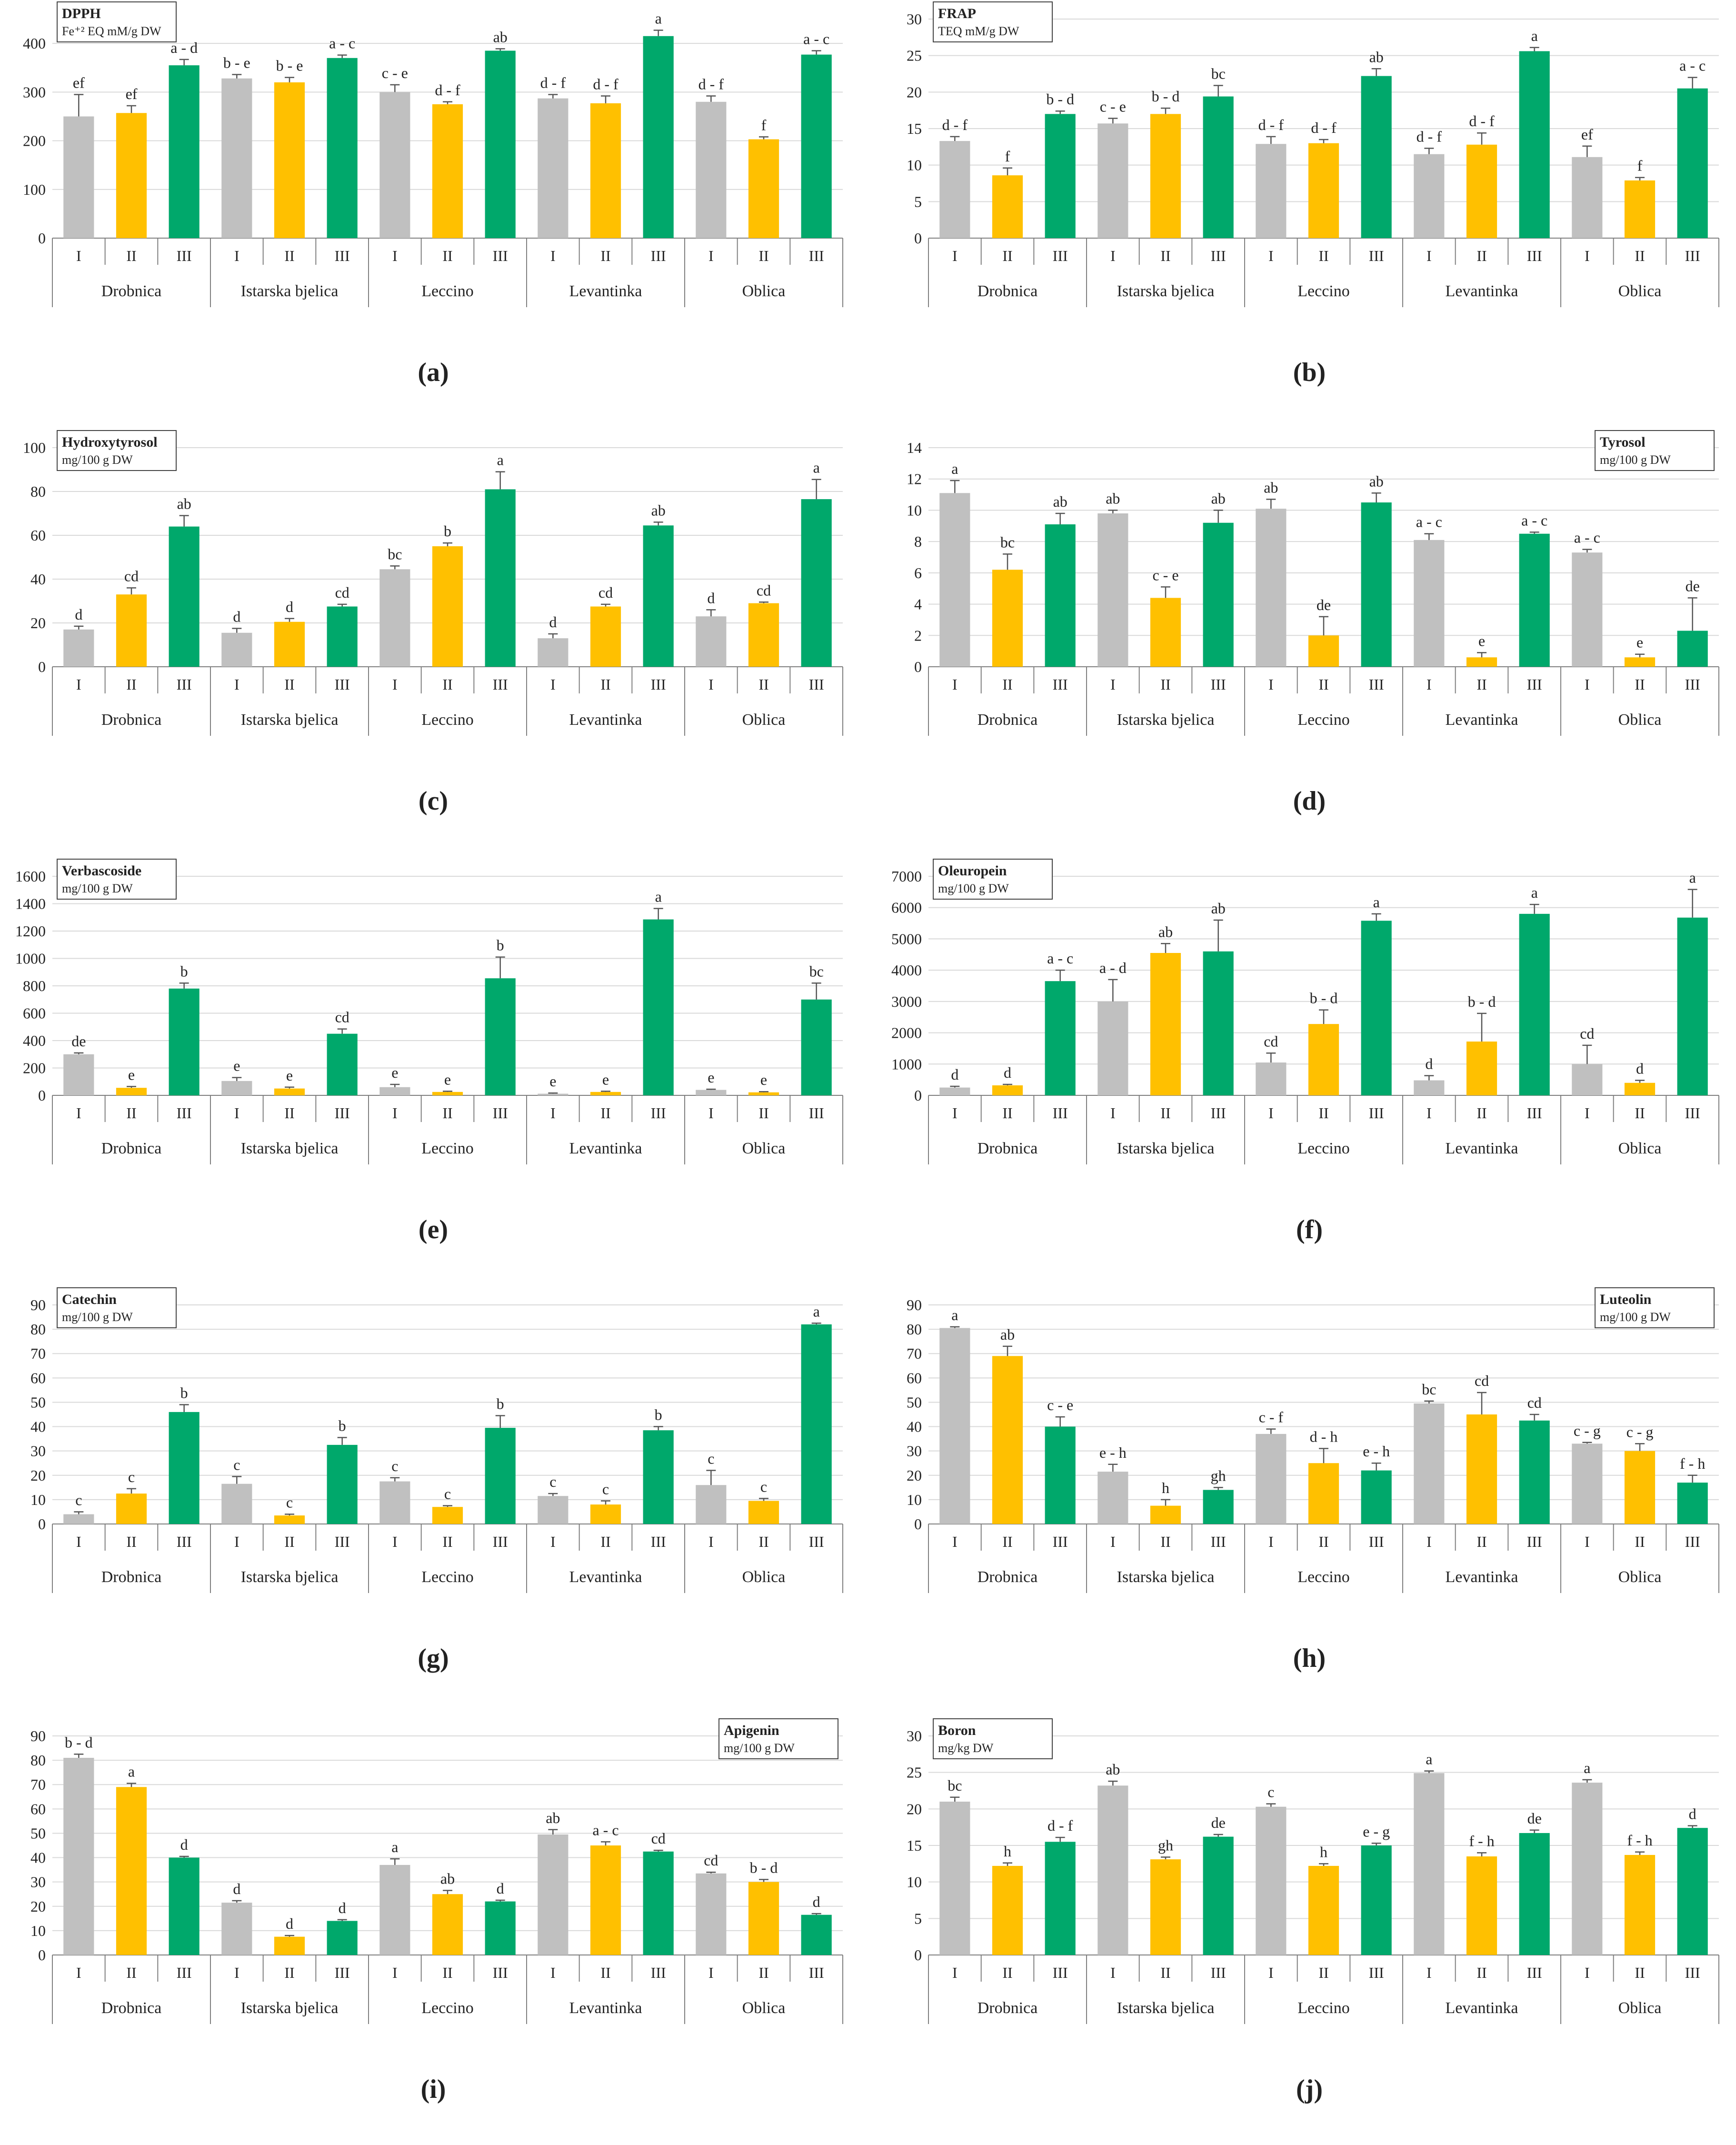 This screenshot has width=1736, height=2145. I want to click on bar-oblica-II, so click(1640, 1905).